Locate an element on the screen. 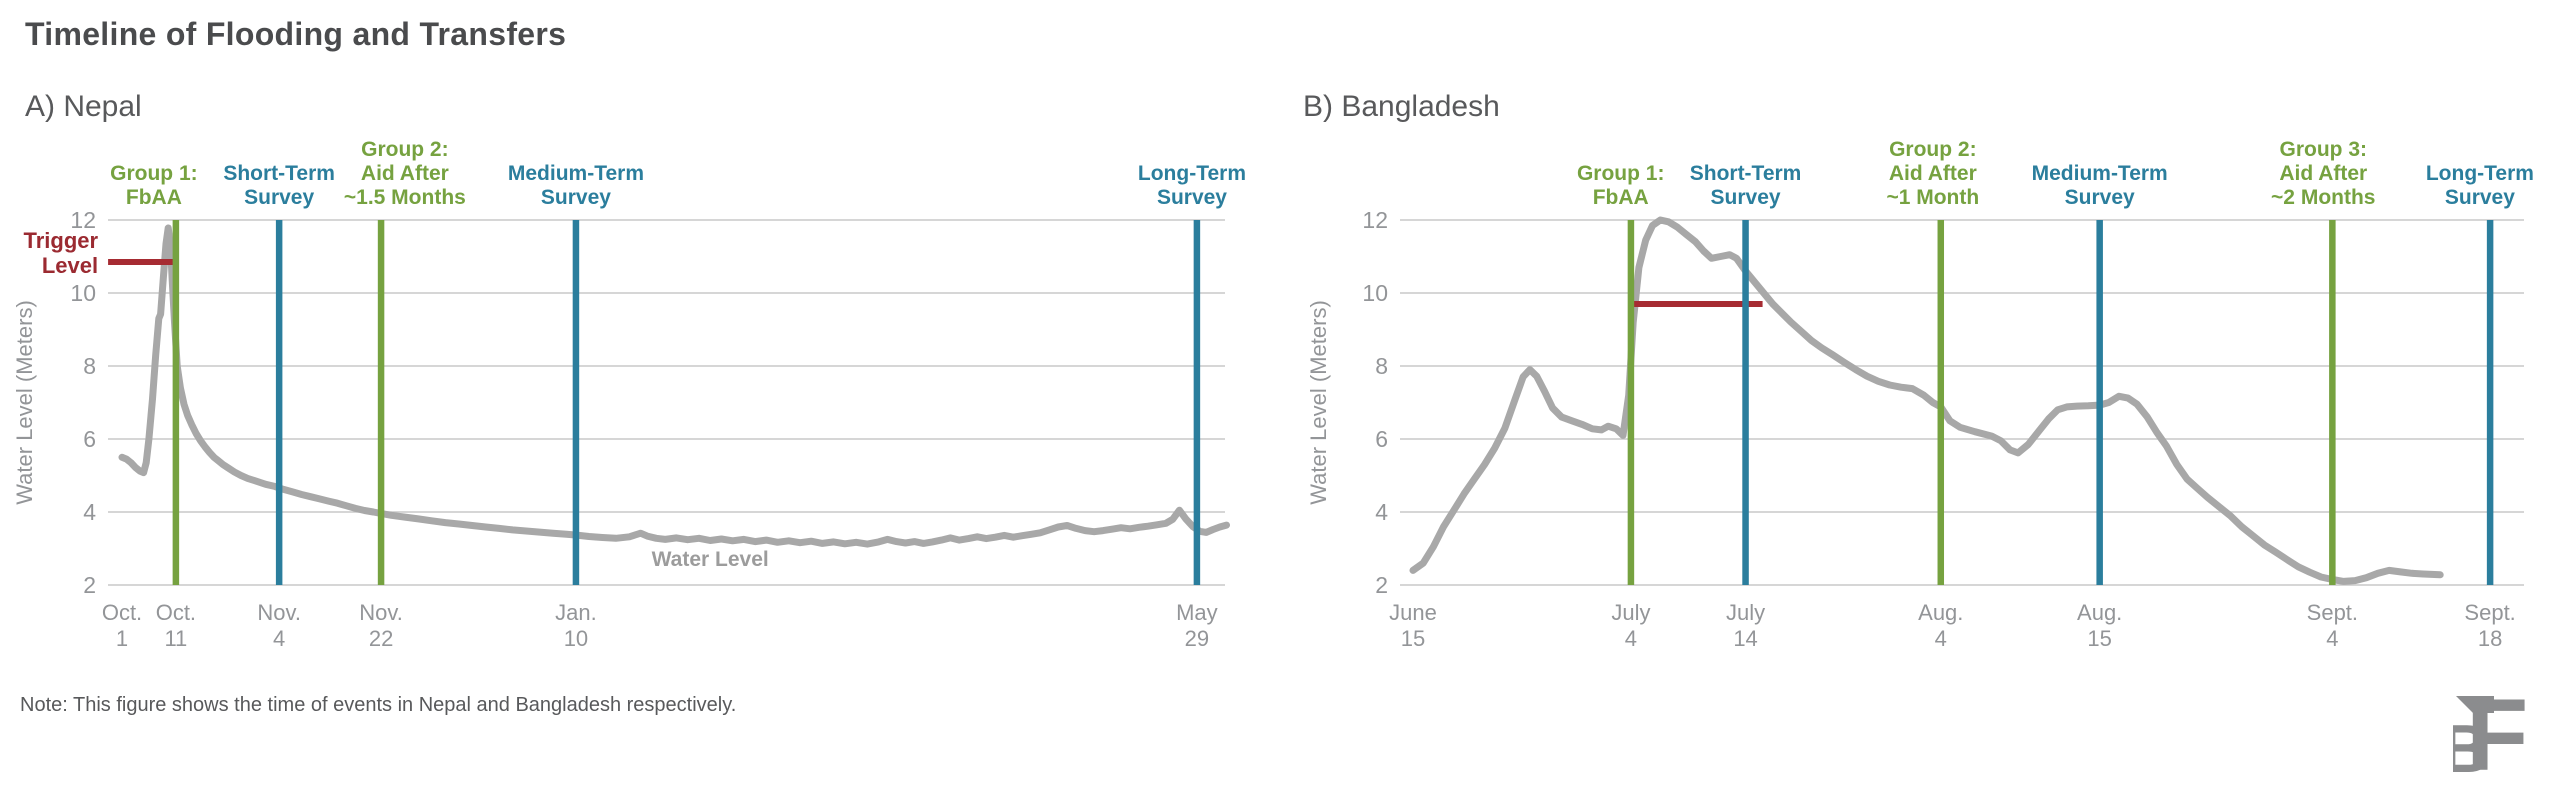 This screenshot has height=806, width=2560. page-title: Timeline of Flooding and Transfers is located at coordinates (296, 34).